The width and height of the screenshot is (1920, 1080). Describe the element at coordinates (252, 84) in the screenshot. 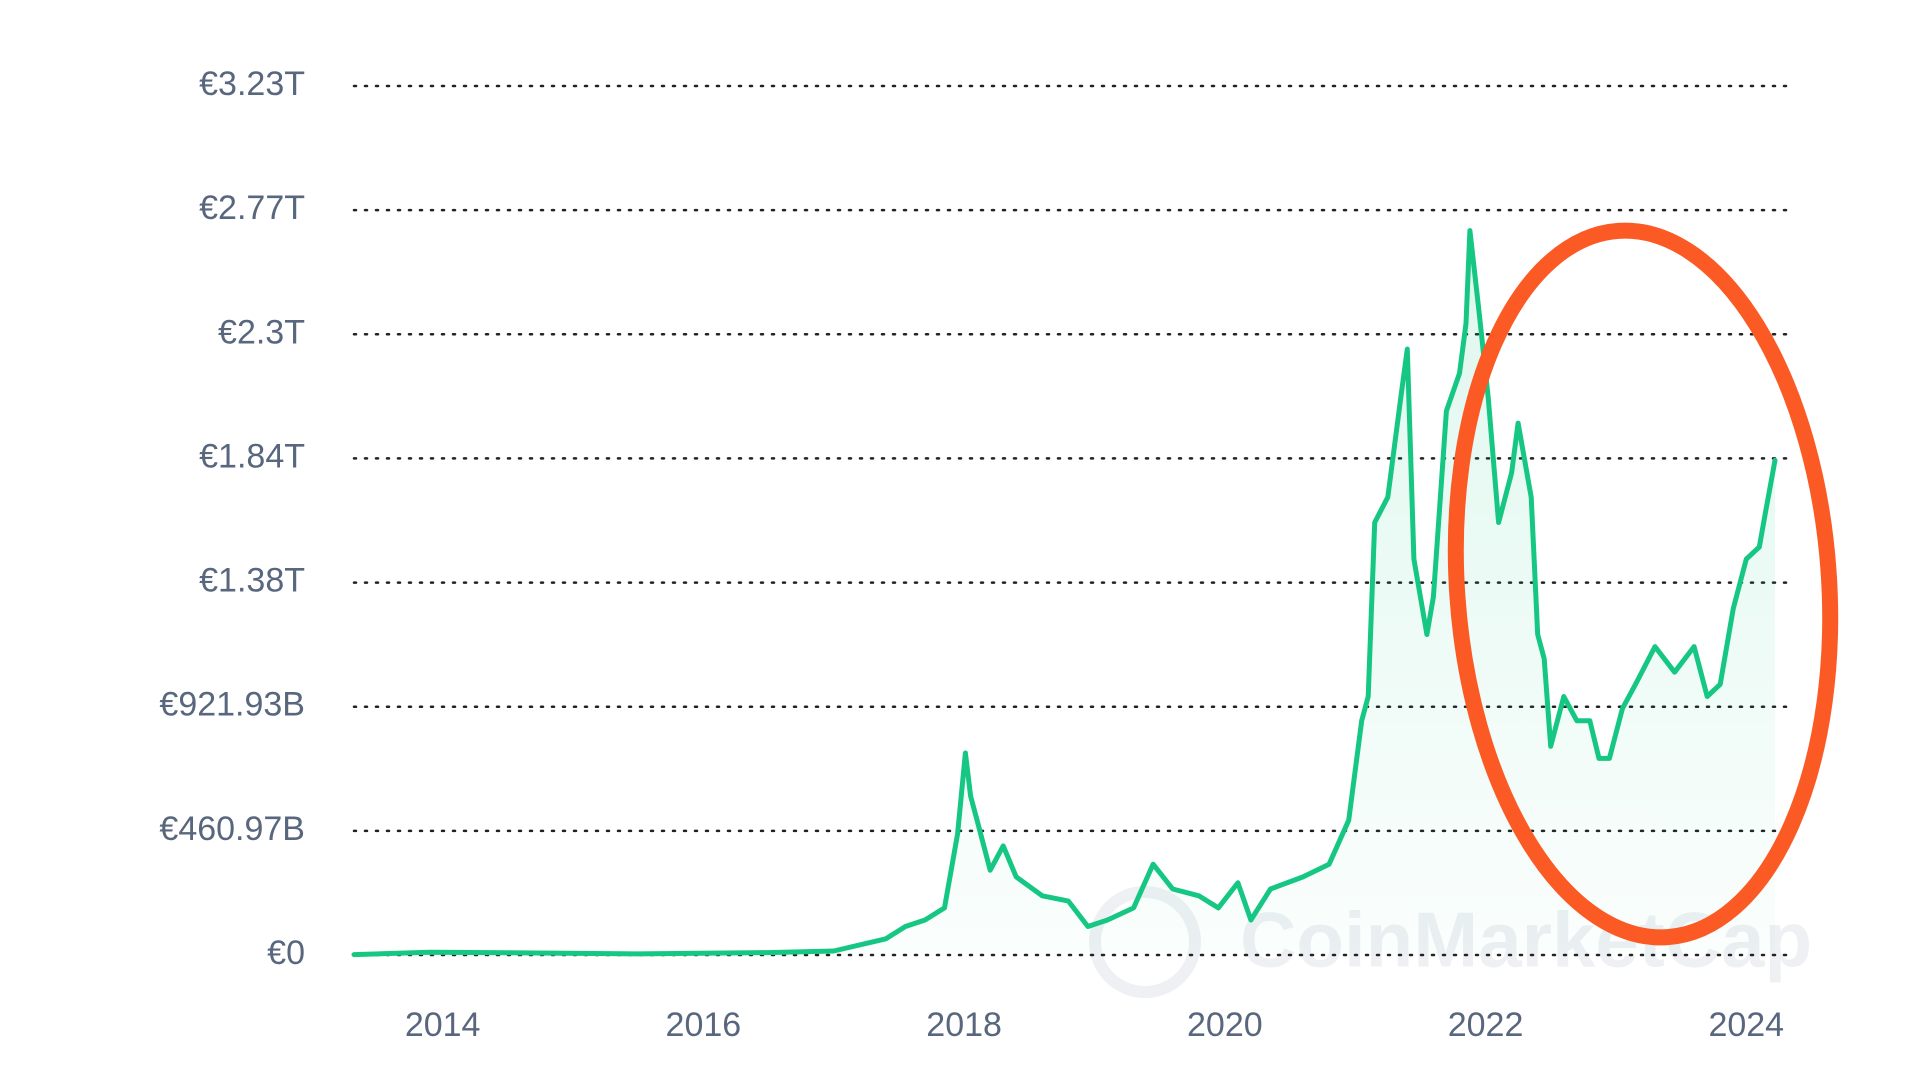

I see `y-tick-label: €3.23T` at that location.